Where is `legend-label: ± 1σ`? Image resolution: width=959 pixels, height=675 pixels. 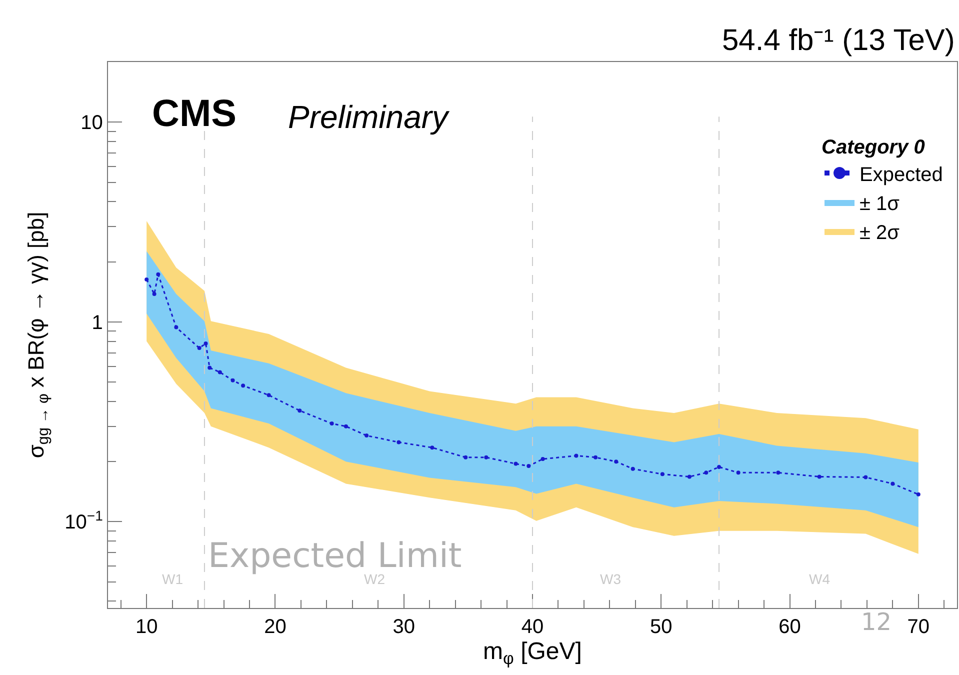
legend-label: ± 1σ is located at coordinates (880, 203).